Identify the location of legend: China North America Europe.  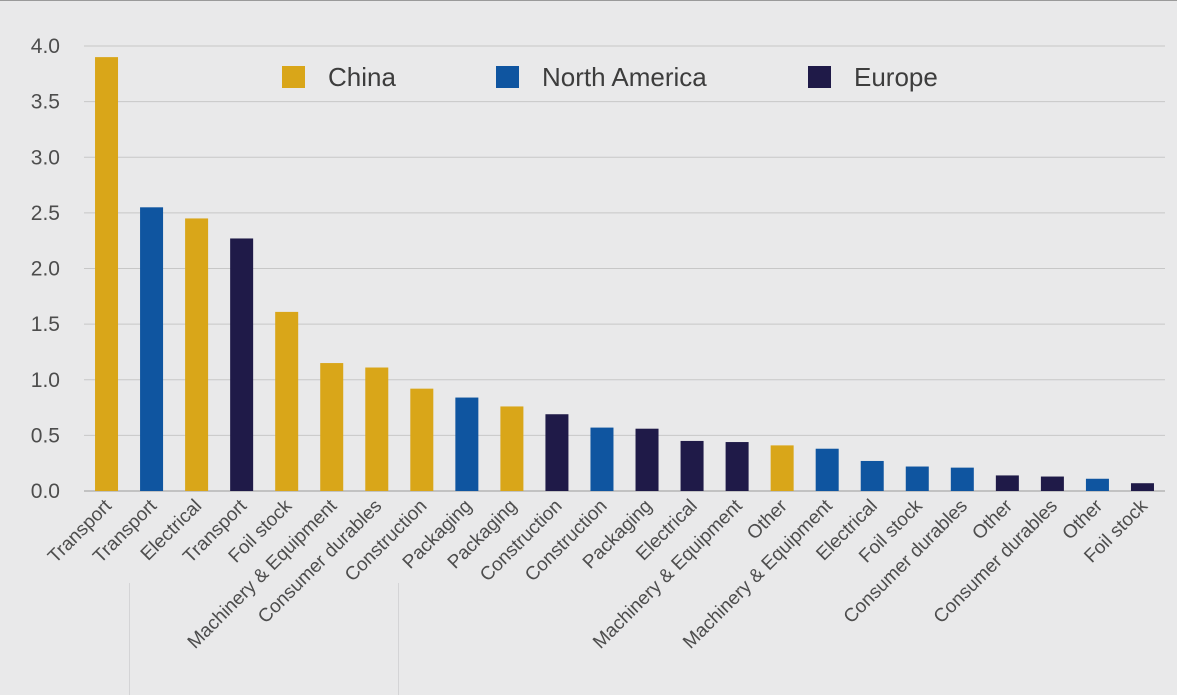
(610, 77).